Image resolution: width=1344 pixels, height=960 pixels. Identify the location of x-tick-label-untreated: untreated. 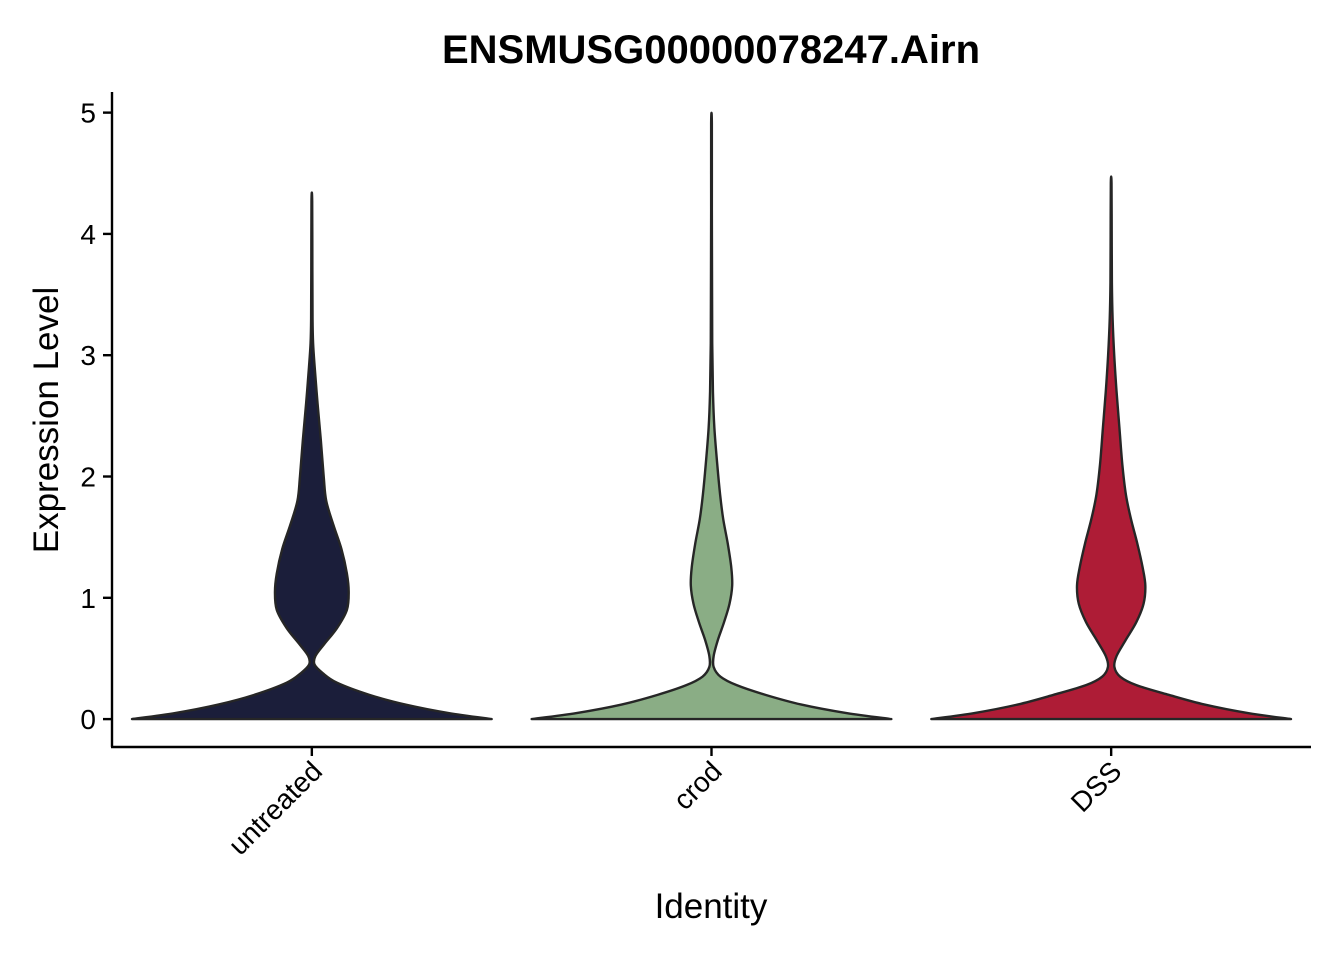
(275, 808).